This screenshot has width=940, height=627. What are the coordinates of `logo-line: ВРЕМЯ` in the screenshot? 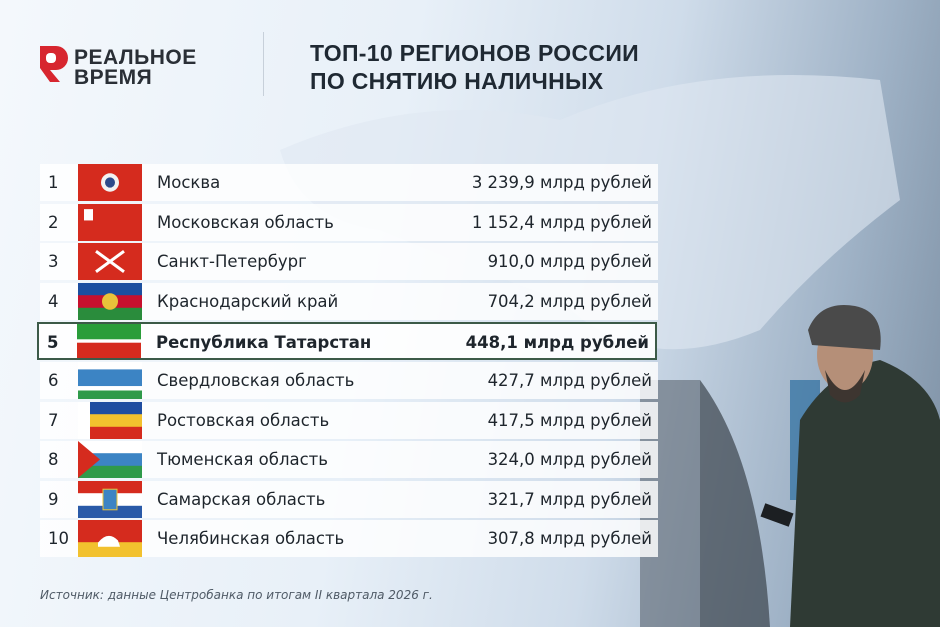 It's located at (113, 77).